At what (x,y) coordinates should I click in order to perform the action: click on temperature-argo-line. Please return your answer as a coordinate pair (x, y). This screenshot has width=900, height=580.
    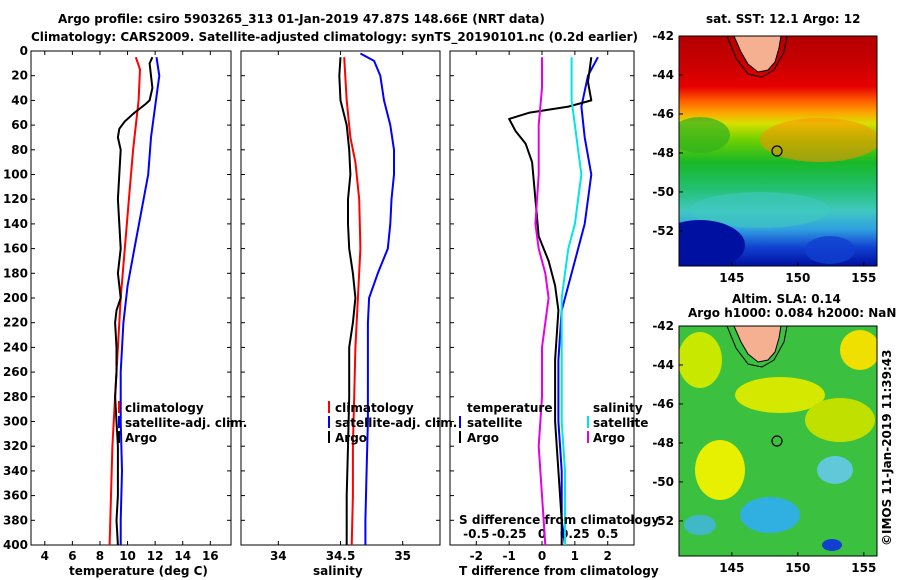
    Looking at the image, I should click on (134, 301).